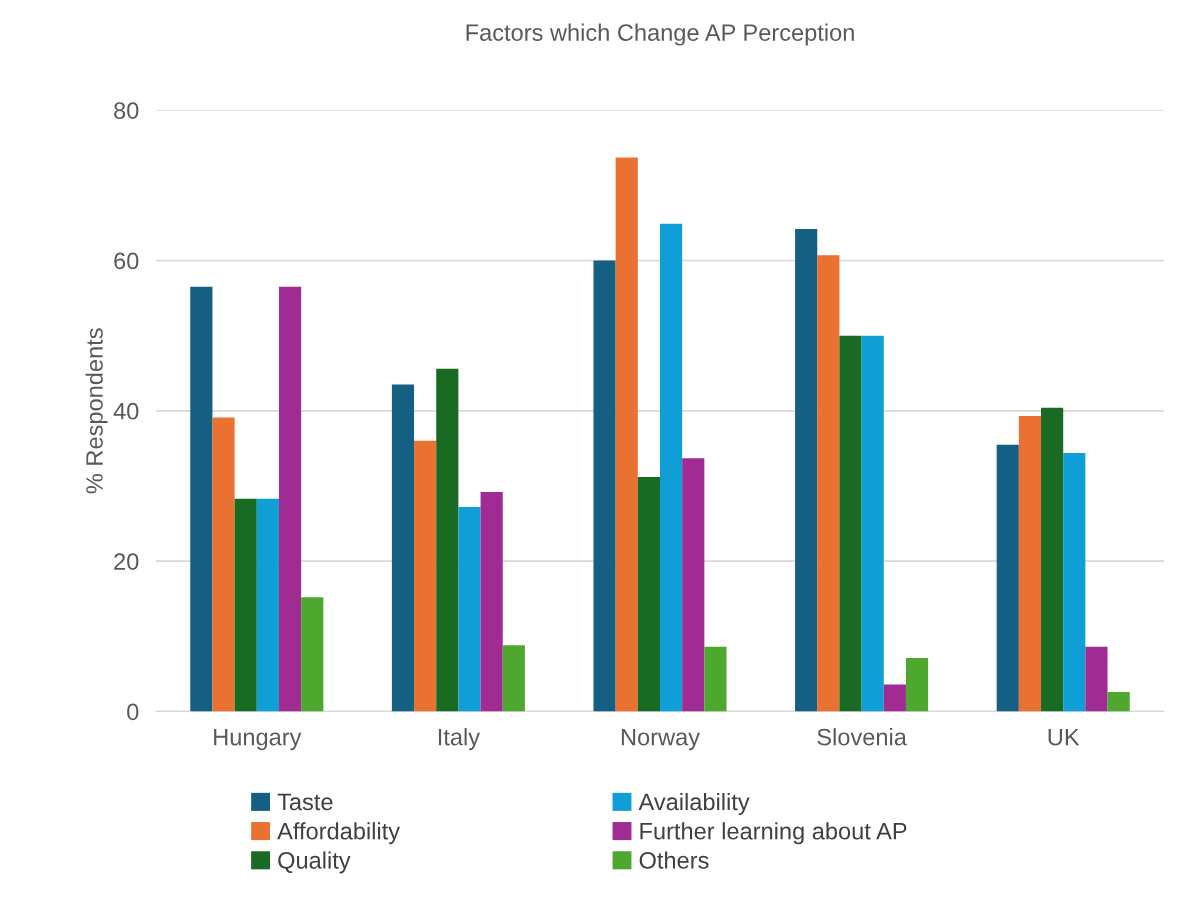  Describe the element at coordinates (305, 802) in the screenshot. I see `legend-label: Taste` at that location.